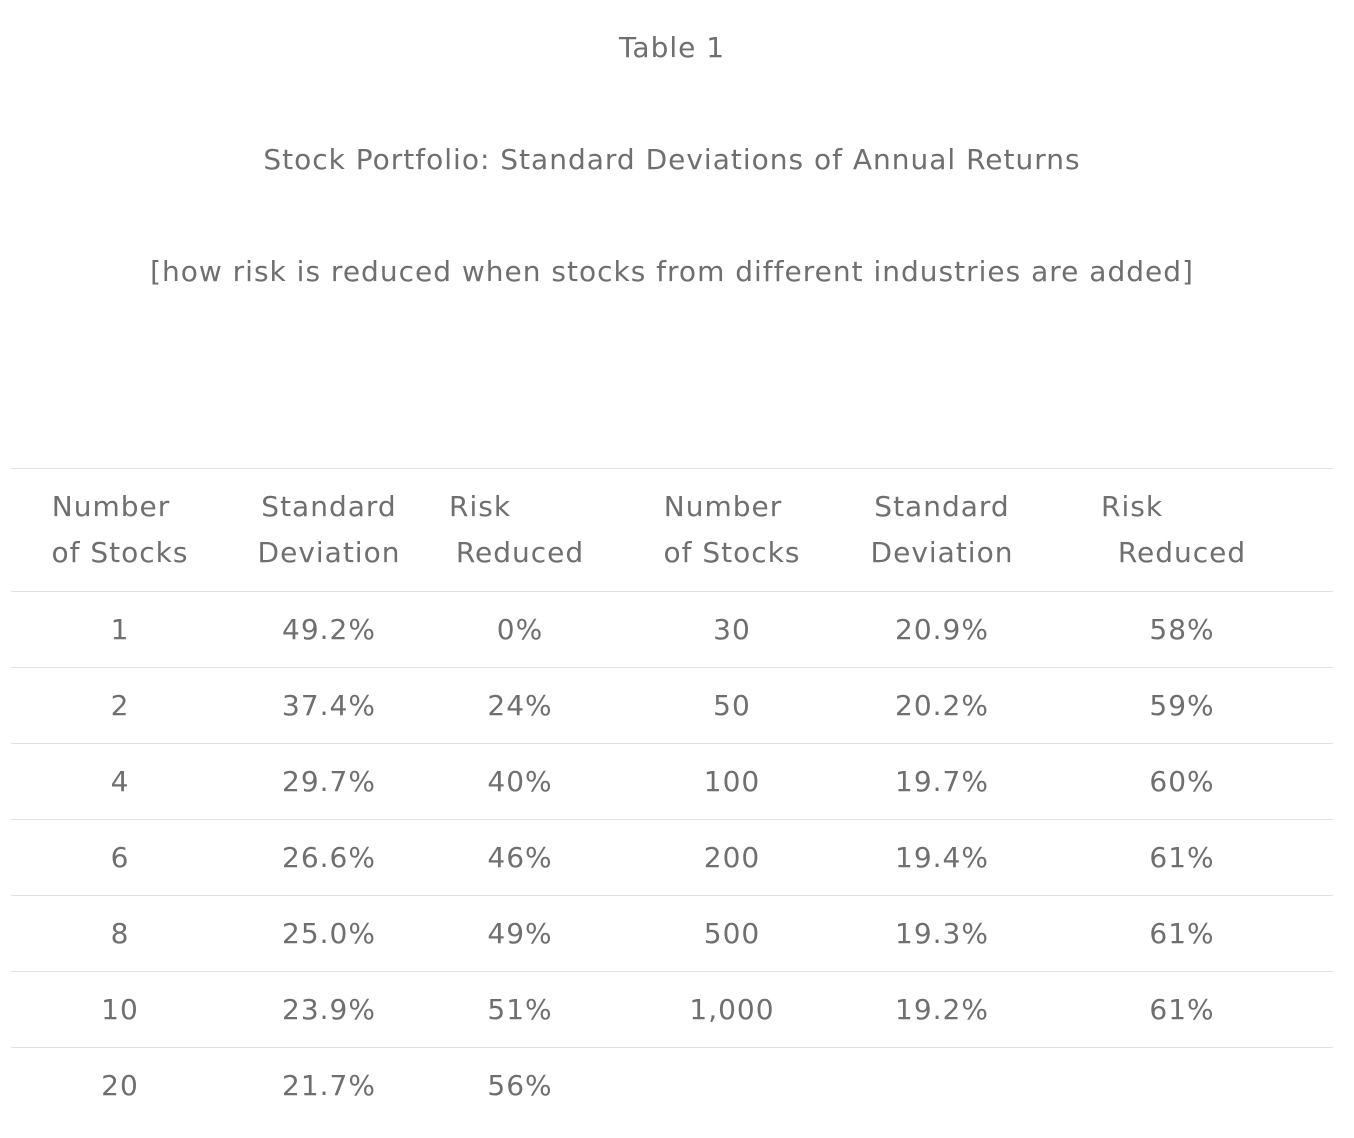  Describe the element at coordinates (942, 933) in the screenshot. I see `cell-standard-deviation: 19.3%` at that location.